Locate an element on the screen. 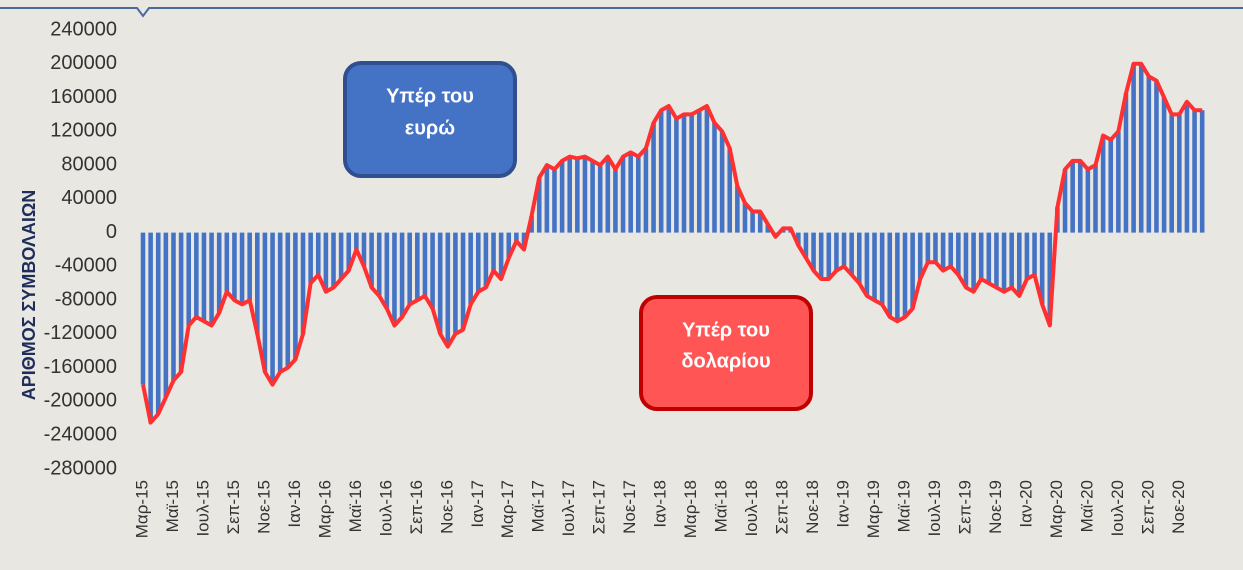 The width and height of the screenshot is (1243, 570). x-tick-label: Νοε-15 is located at coordinates (263, 507).